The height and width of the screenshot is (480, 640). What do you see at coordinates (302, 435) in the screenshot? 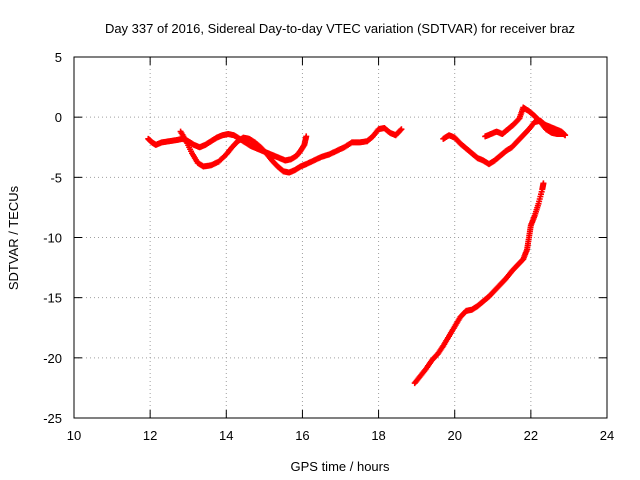
I see `x-tick-label: 16` at bounding box center [302, 435].